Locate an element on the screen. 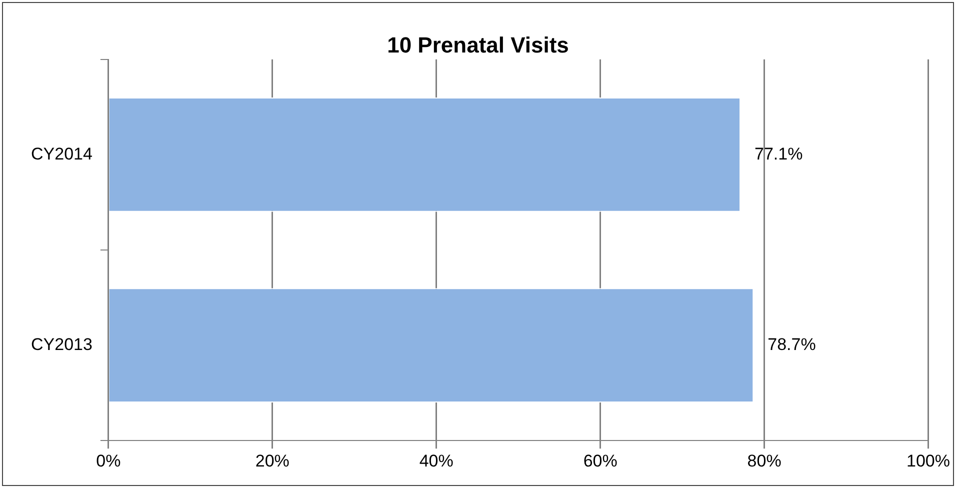 The height and width of the screenshot is (490, 958). x-tick-label: 0% is located at coordinates (108, 460).